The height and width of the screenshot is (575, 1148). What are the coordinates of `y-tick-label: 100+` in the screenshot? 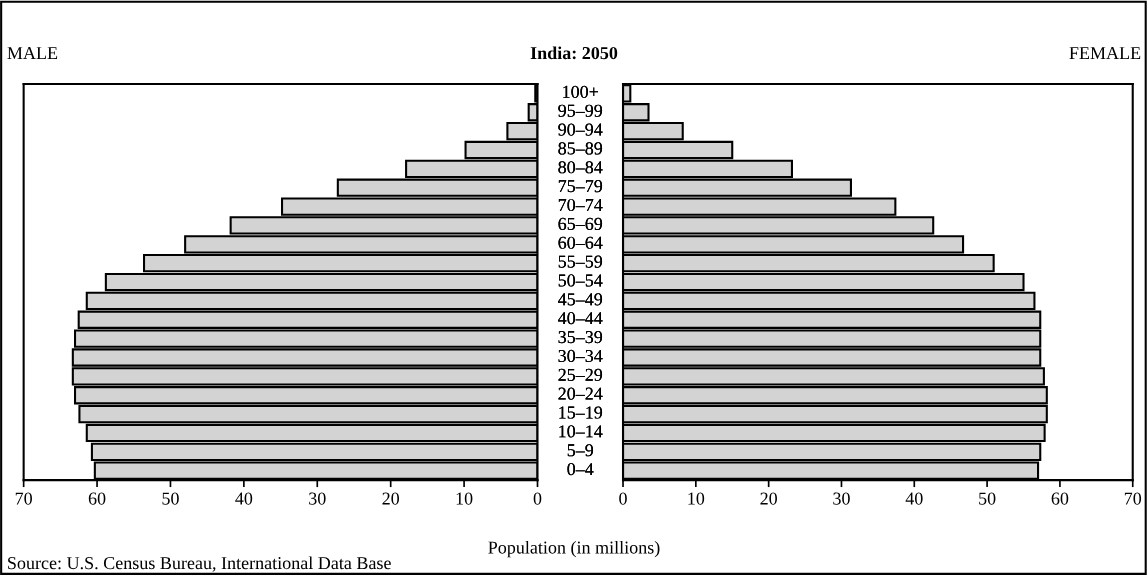 It's located at (581, 91).